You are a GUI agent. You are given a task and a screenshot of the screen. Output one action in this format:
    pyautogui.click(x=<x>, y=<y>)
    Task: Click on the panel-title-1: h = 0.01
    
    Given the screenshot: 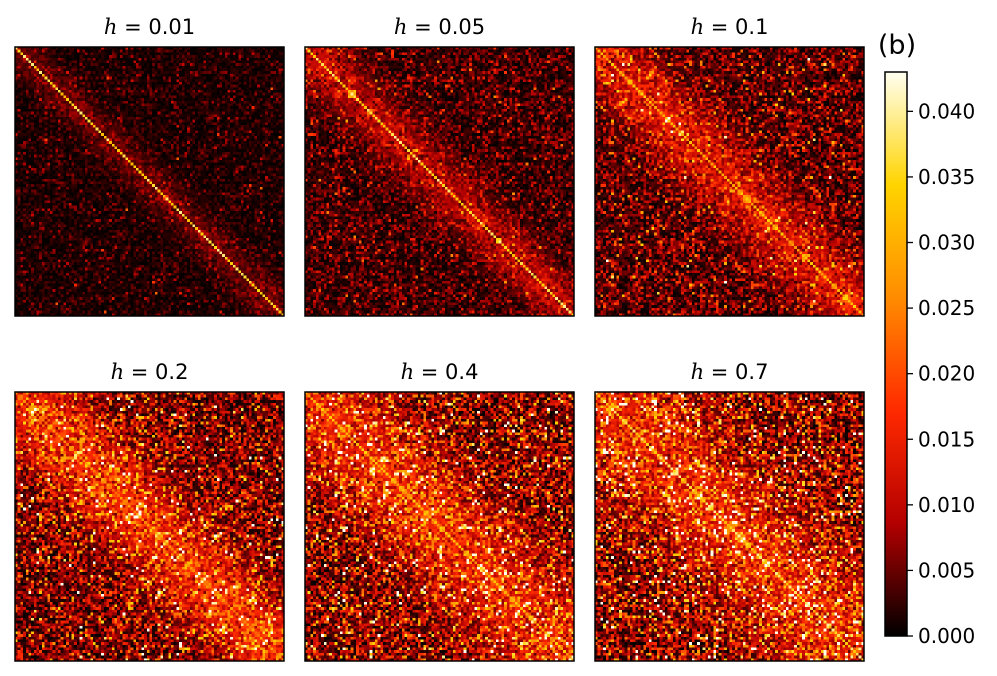 What is the action you would take?
    pyautogui.click(x=149, y=27)
    